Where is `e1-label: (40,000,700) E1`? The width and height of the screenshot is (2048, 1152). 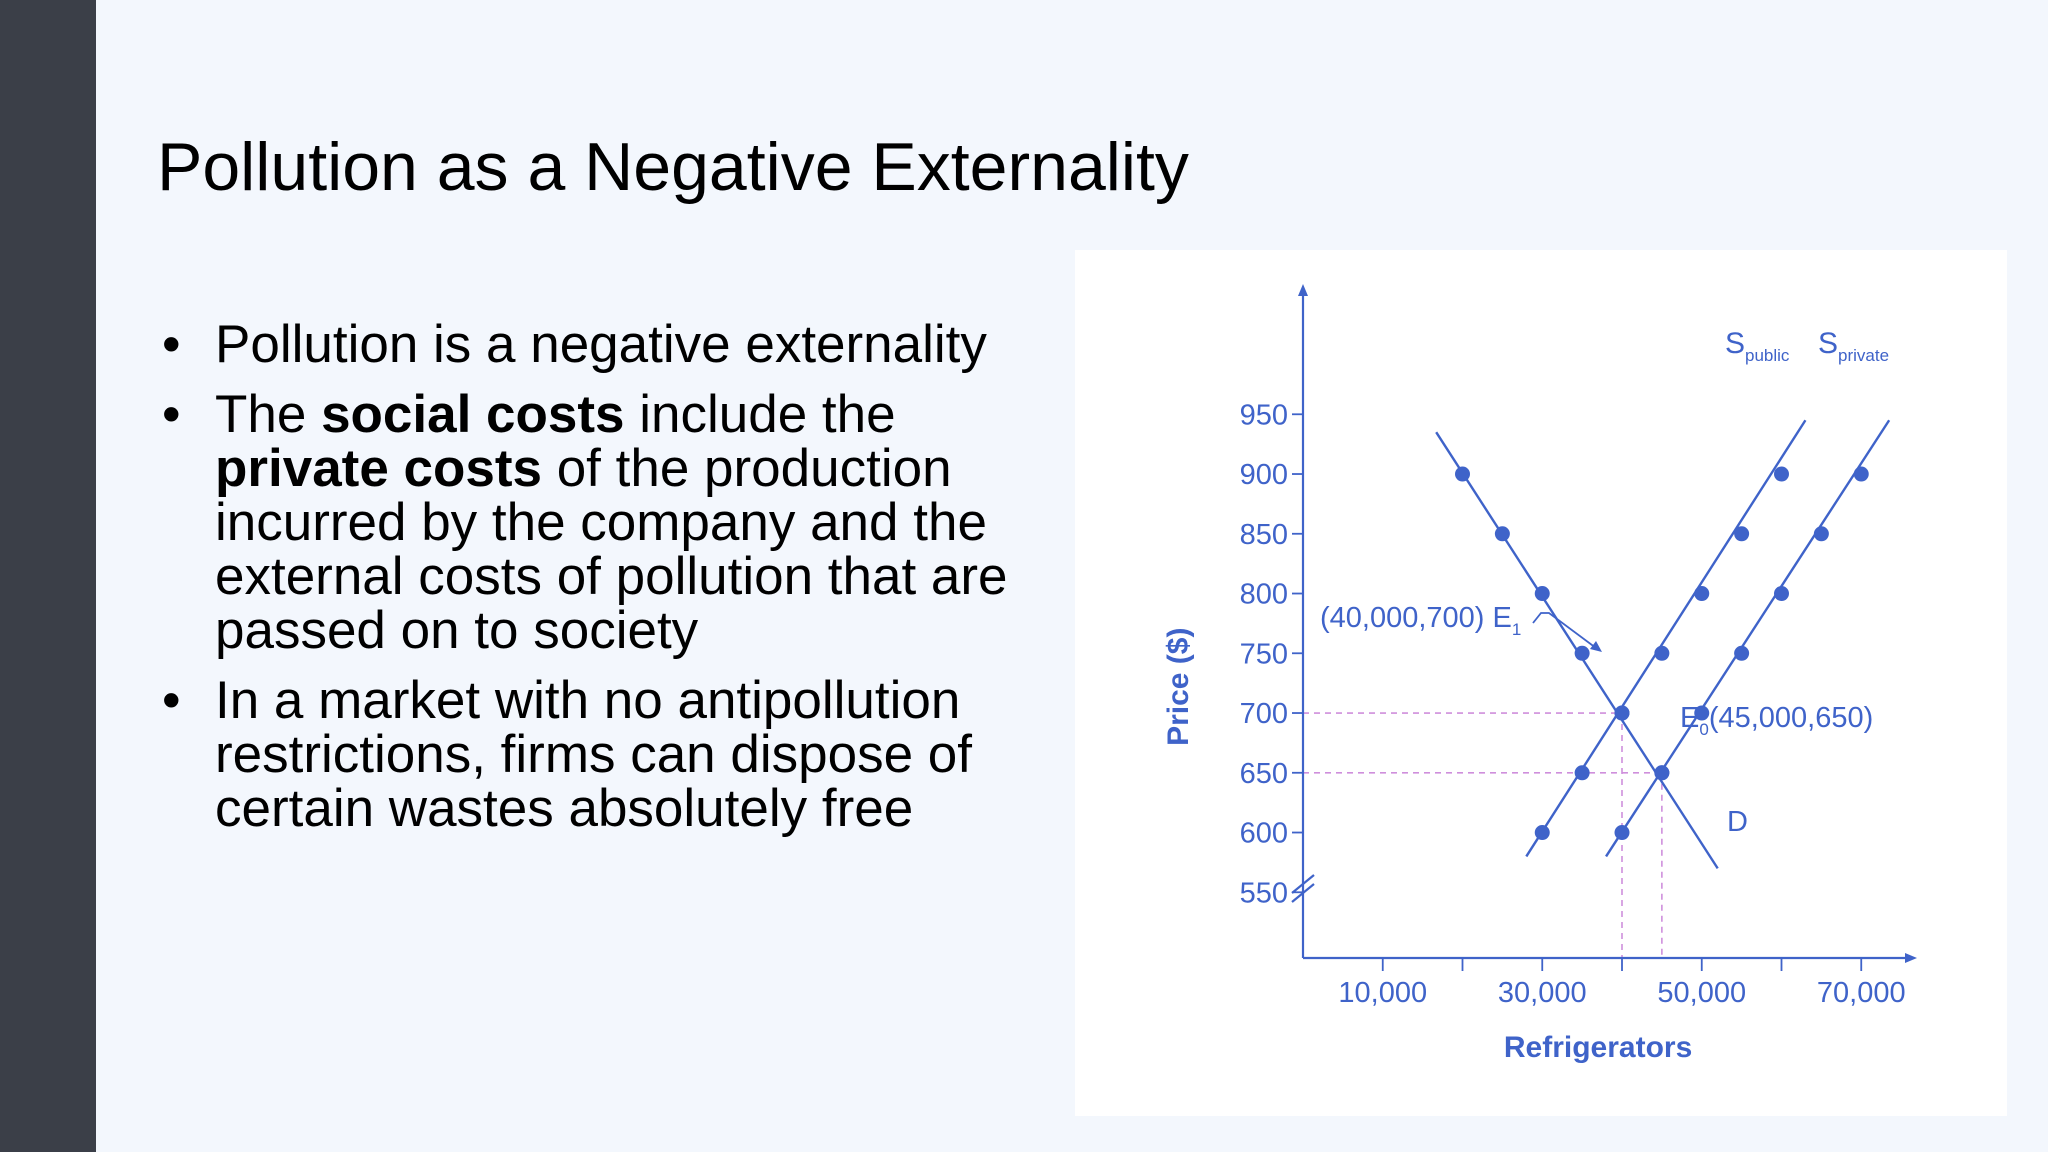
e1-label: (40,000,700) E1 is located at coordinates (1420, 620).